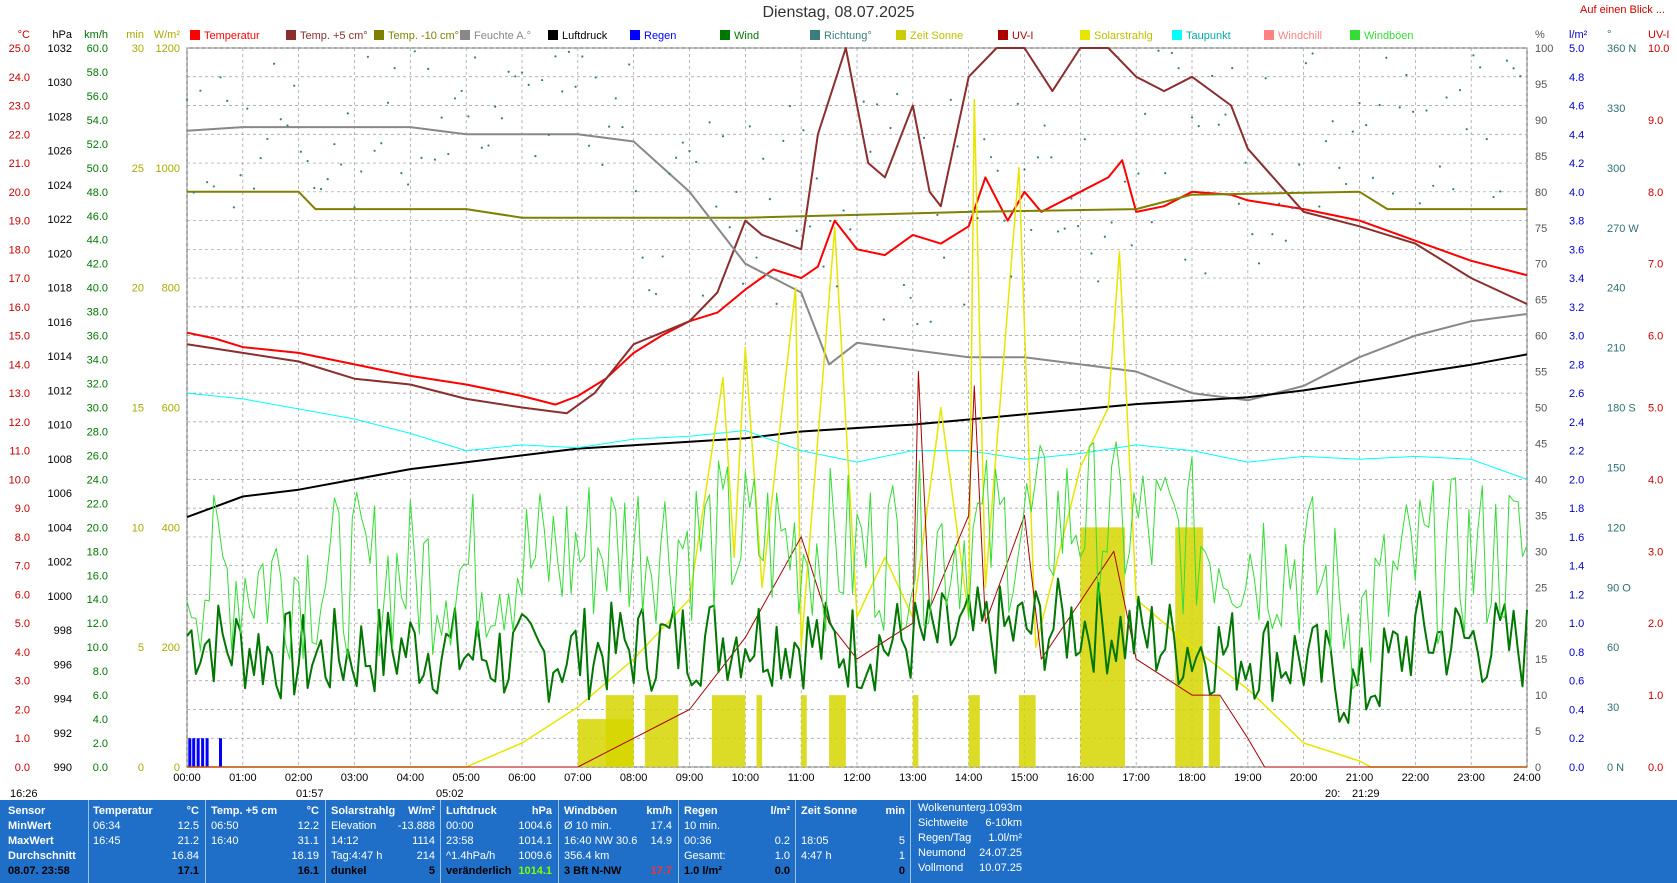 The image size is (1677, 883). I want to click on solar-current: 5, so click(431, 871).